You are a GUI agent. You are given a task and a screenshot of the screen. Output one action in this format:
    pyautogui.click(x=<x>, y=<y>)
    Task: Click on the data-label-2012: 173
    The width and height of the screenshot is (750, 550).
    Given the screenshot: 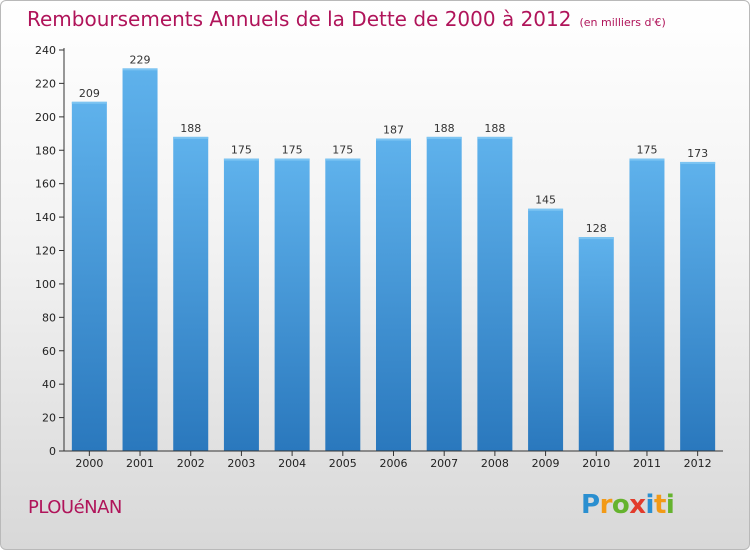 What is the action you would take?
    pyautogui.click(x=697, y=153)
    